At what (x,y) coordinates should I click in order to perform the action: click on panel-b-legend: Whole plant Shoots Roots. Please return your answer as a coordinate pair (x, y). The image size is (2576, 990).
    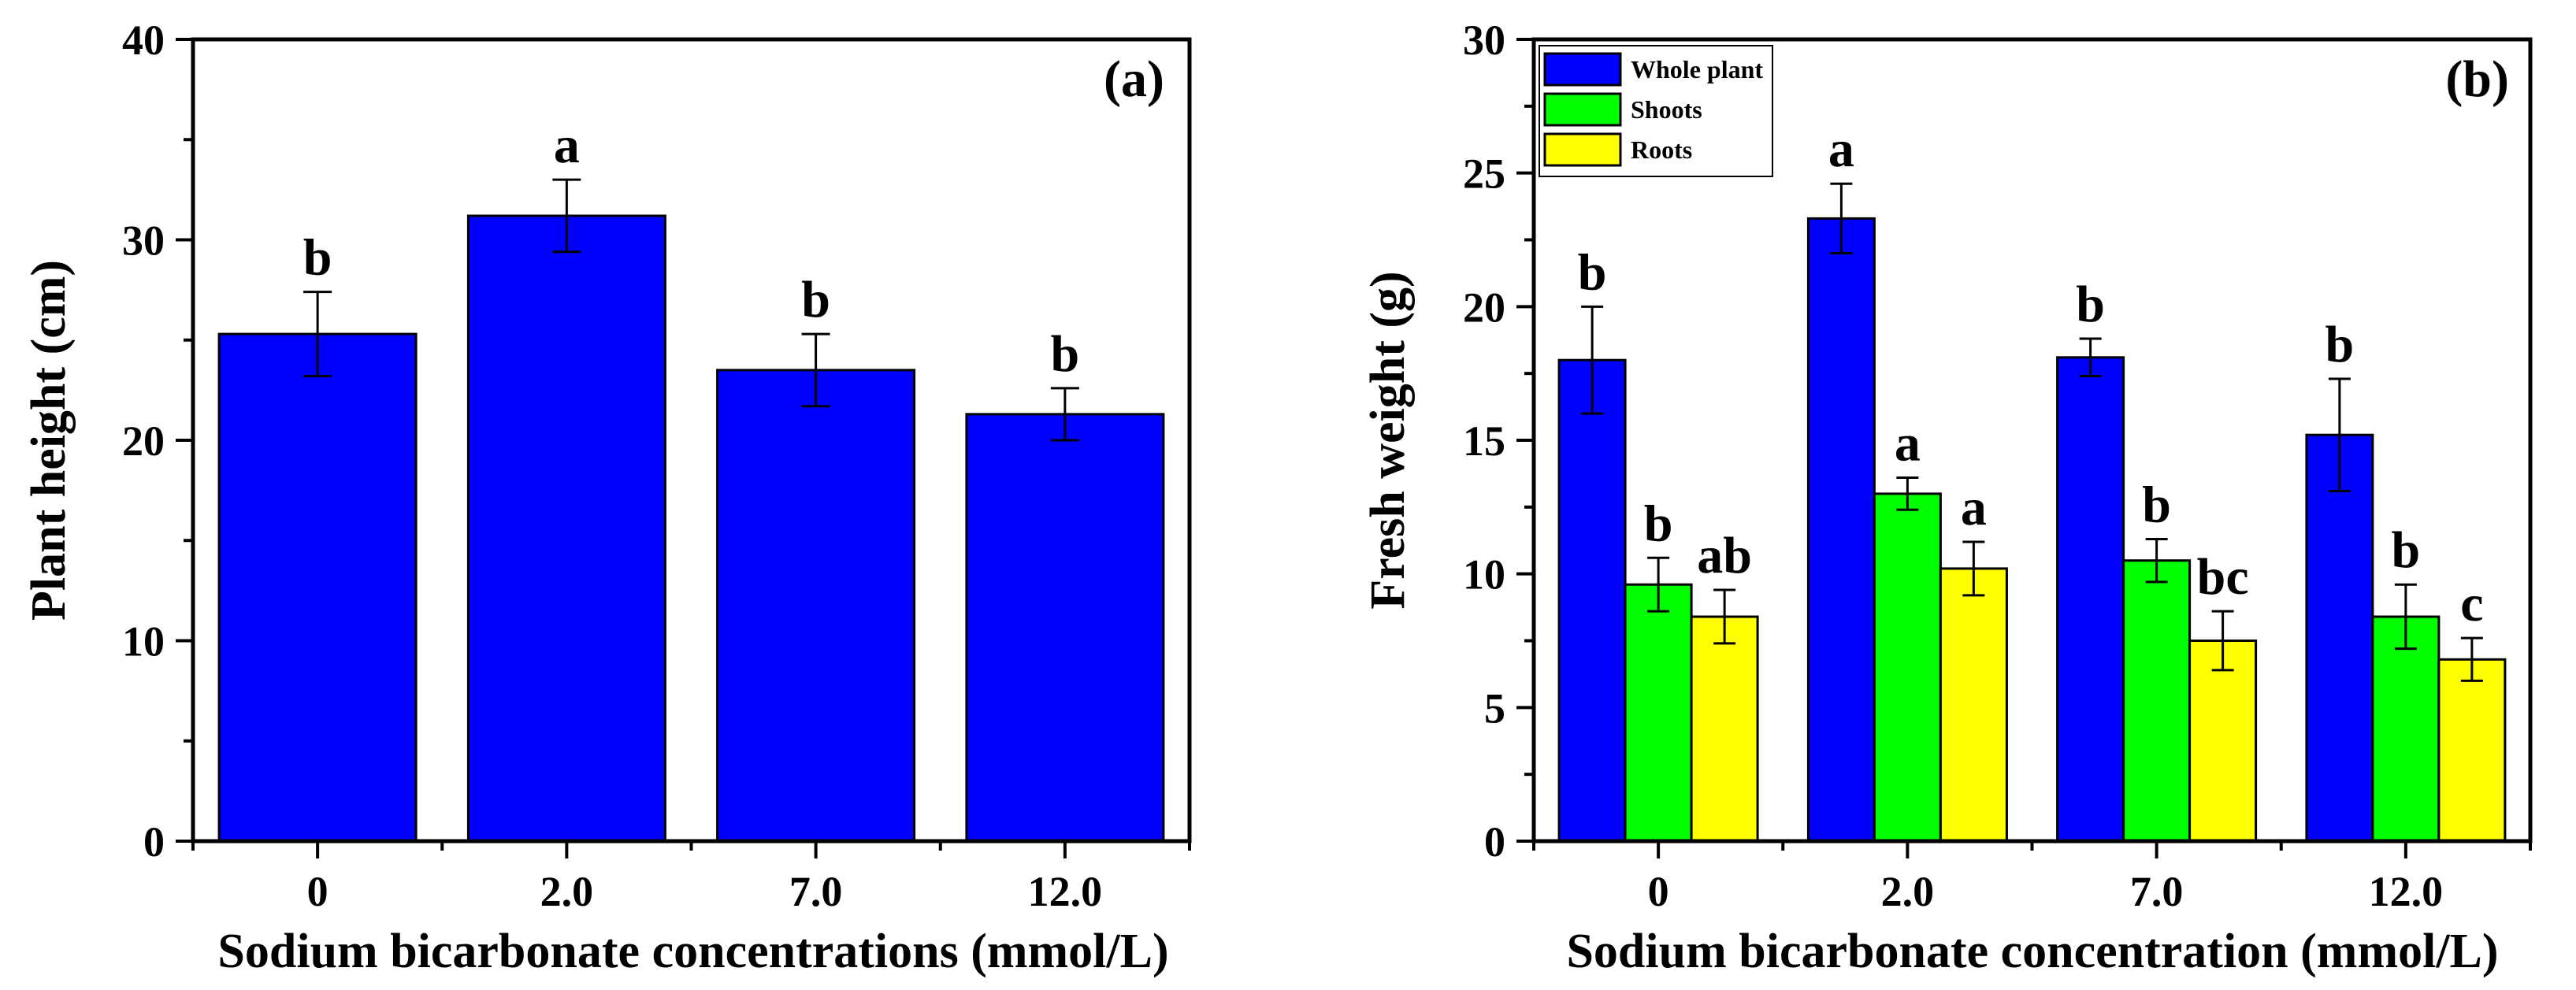
    Looking at the image, I should click on (1656, 111).